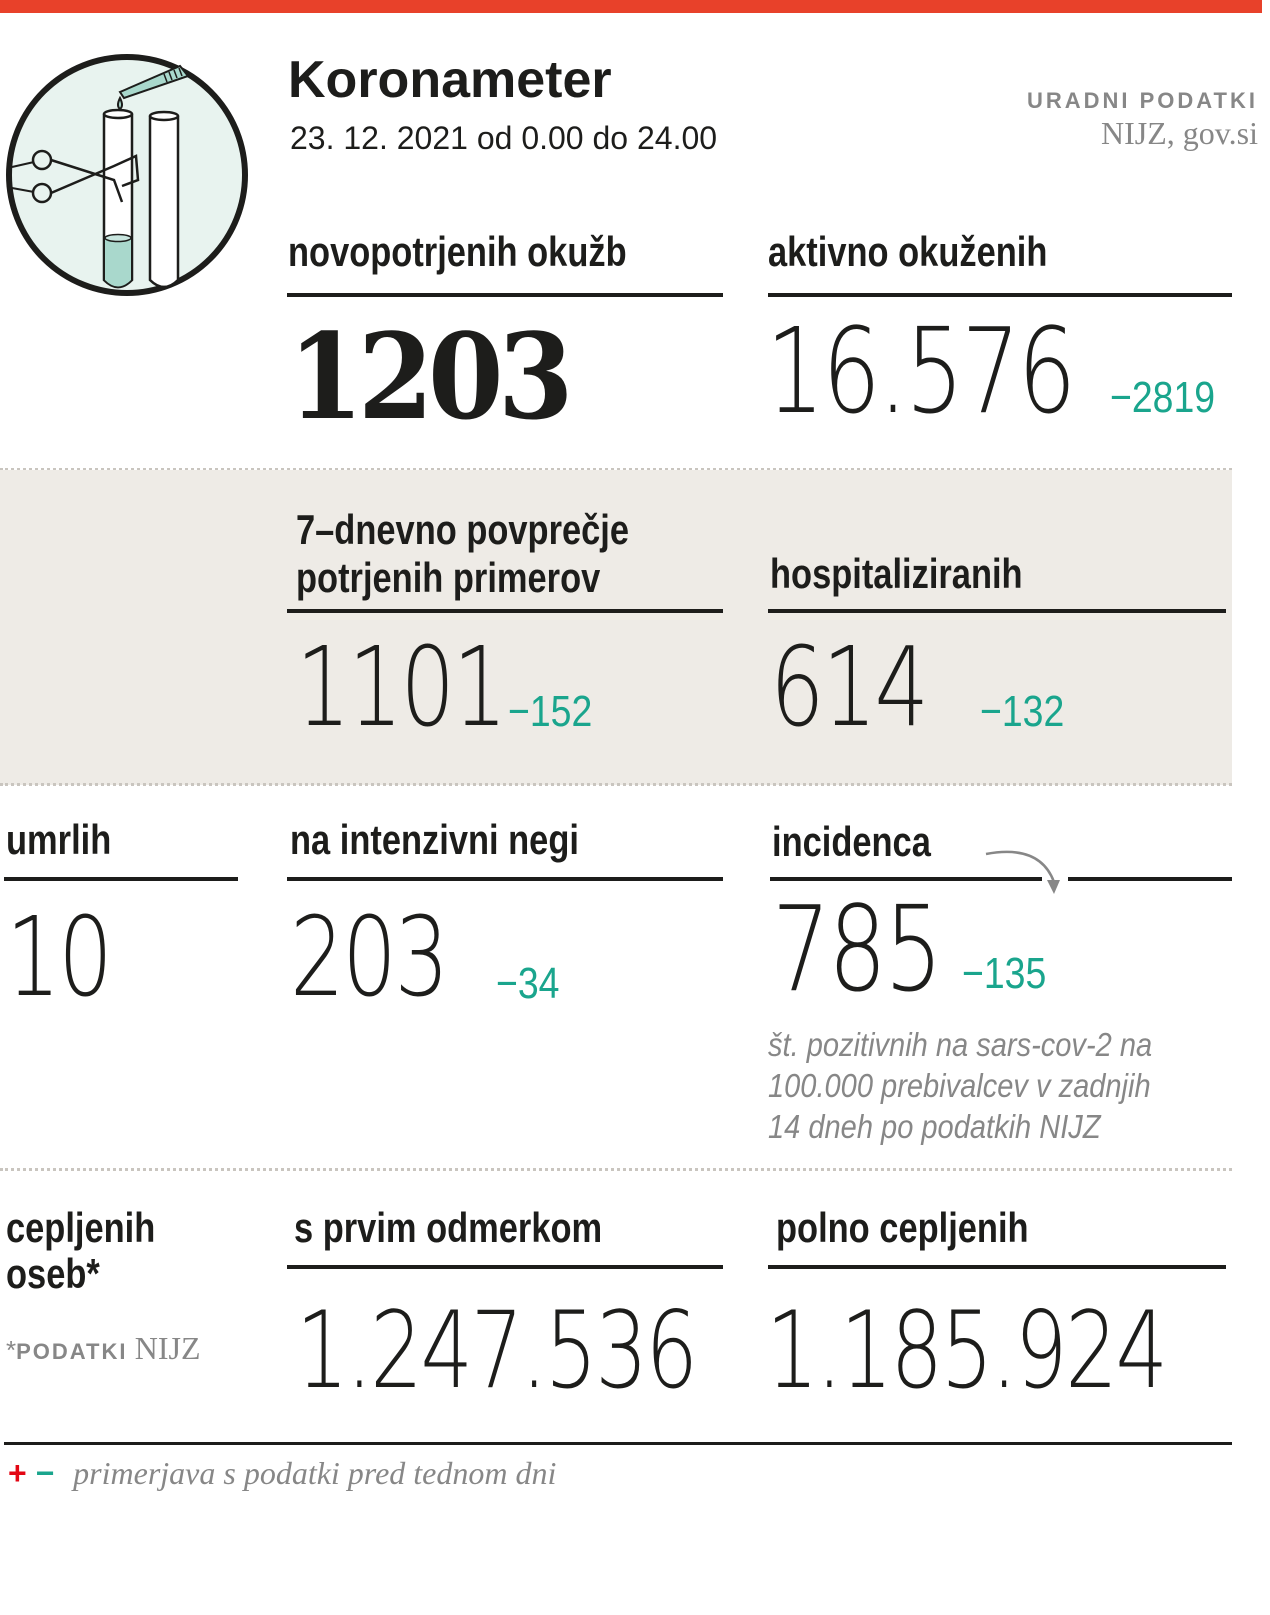 This screenshot has height=1615, width=1270. What do you see at coordinates (1179, 133) in the screenshot?
I see `source-name: NIJZ, gov.si` at bounding box center [1179, 133].